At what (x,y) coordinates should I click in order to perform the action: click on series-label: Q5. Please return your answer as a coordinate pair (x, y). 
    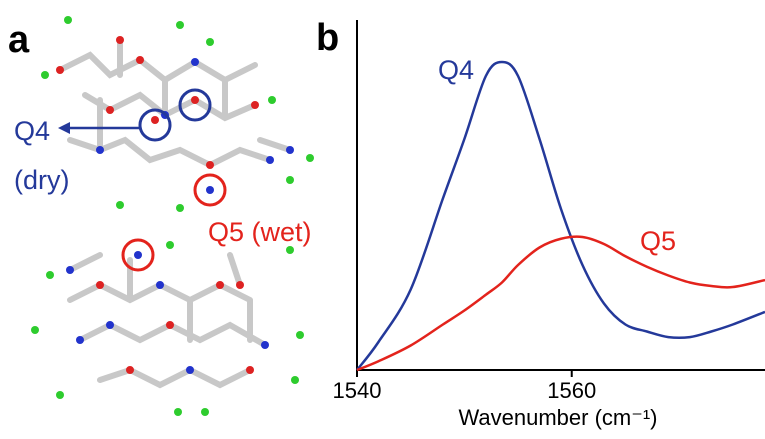
    Looking at the image, I should click on (658, 241).